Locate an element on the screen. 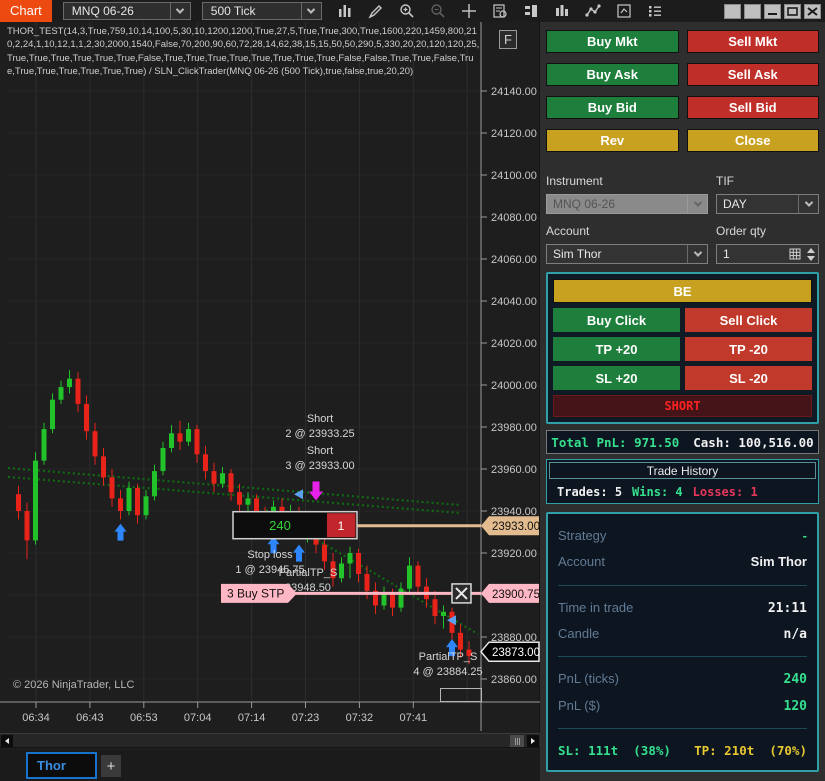 This screenshot has height=781, width=825. toolbar-icons is located at coordinates (500, 11).